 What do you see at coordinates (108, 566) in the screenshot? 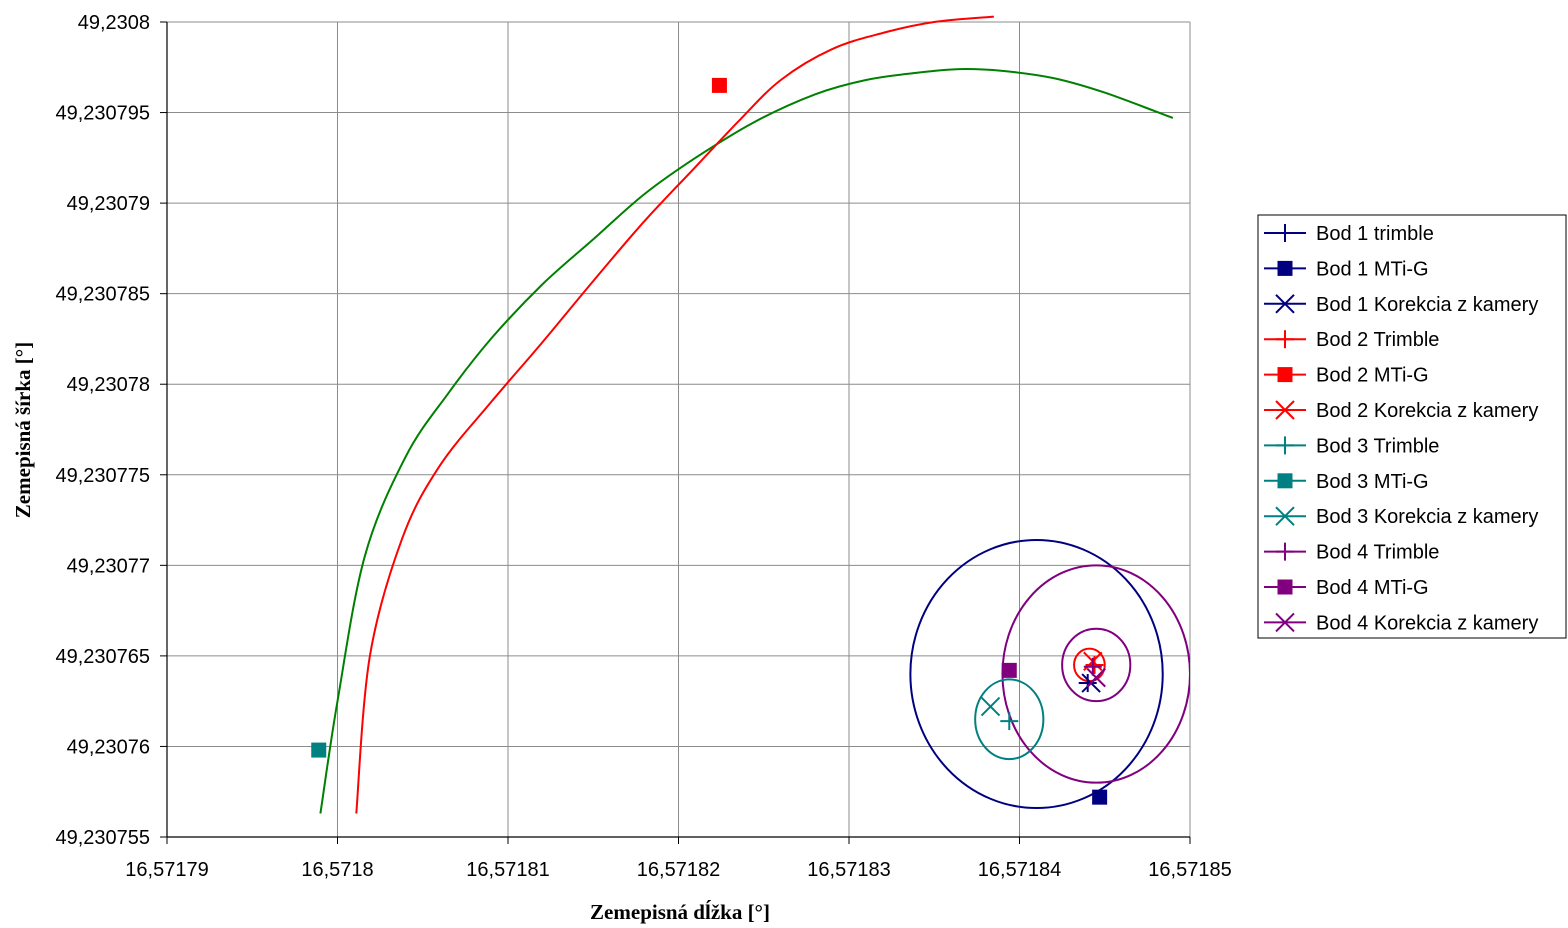
I see `y-tick-label: 49,23077` at bounding box center [108, 566].